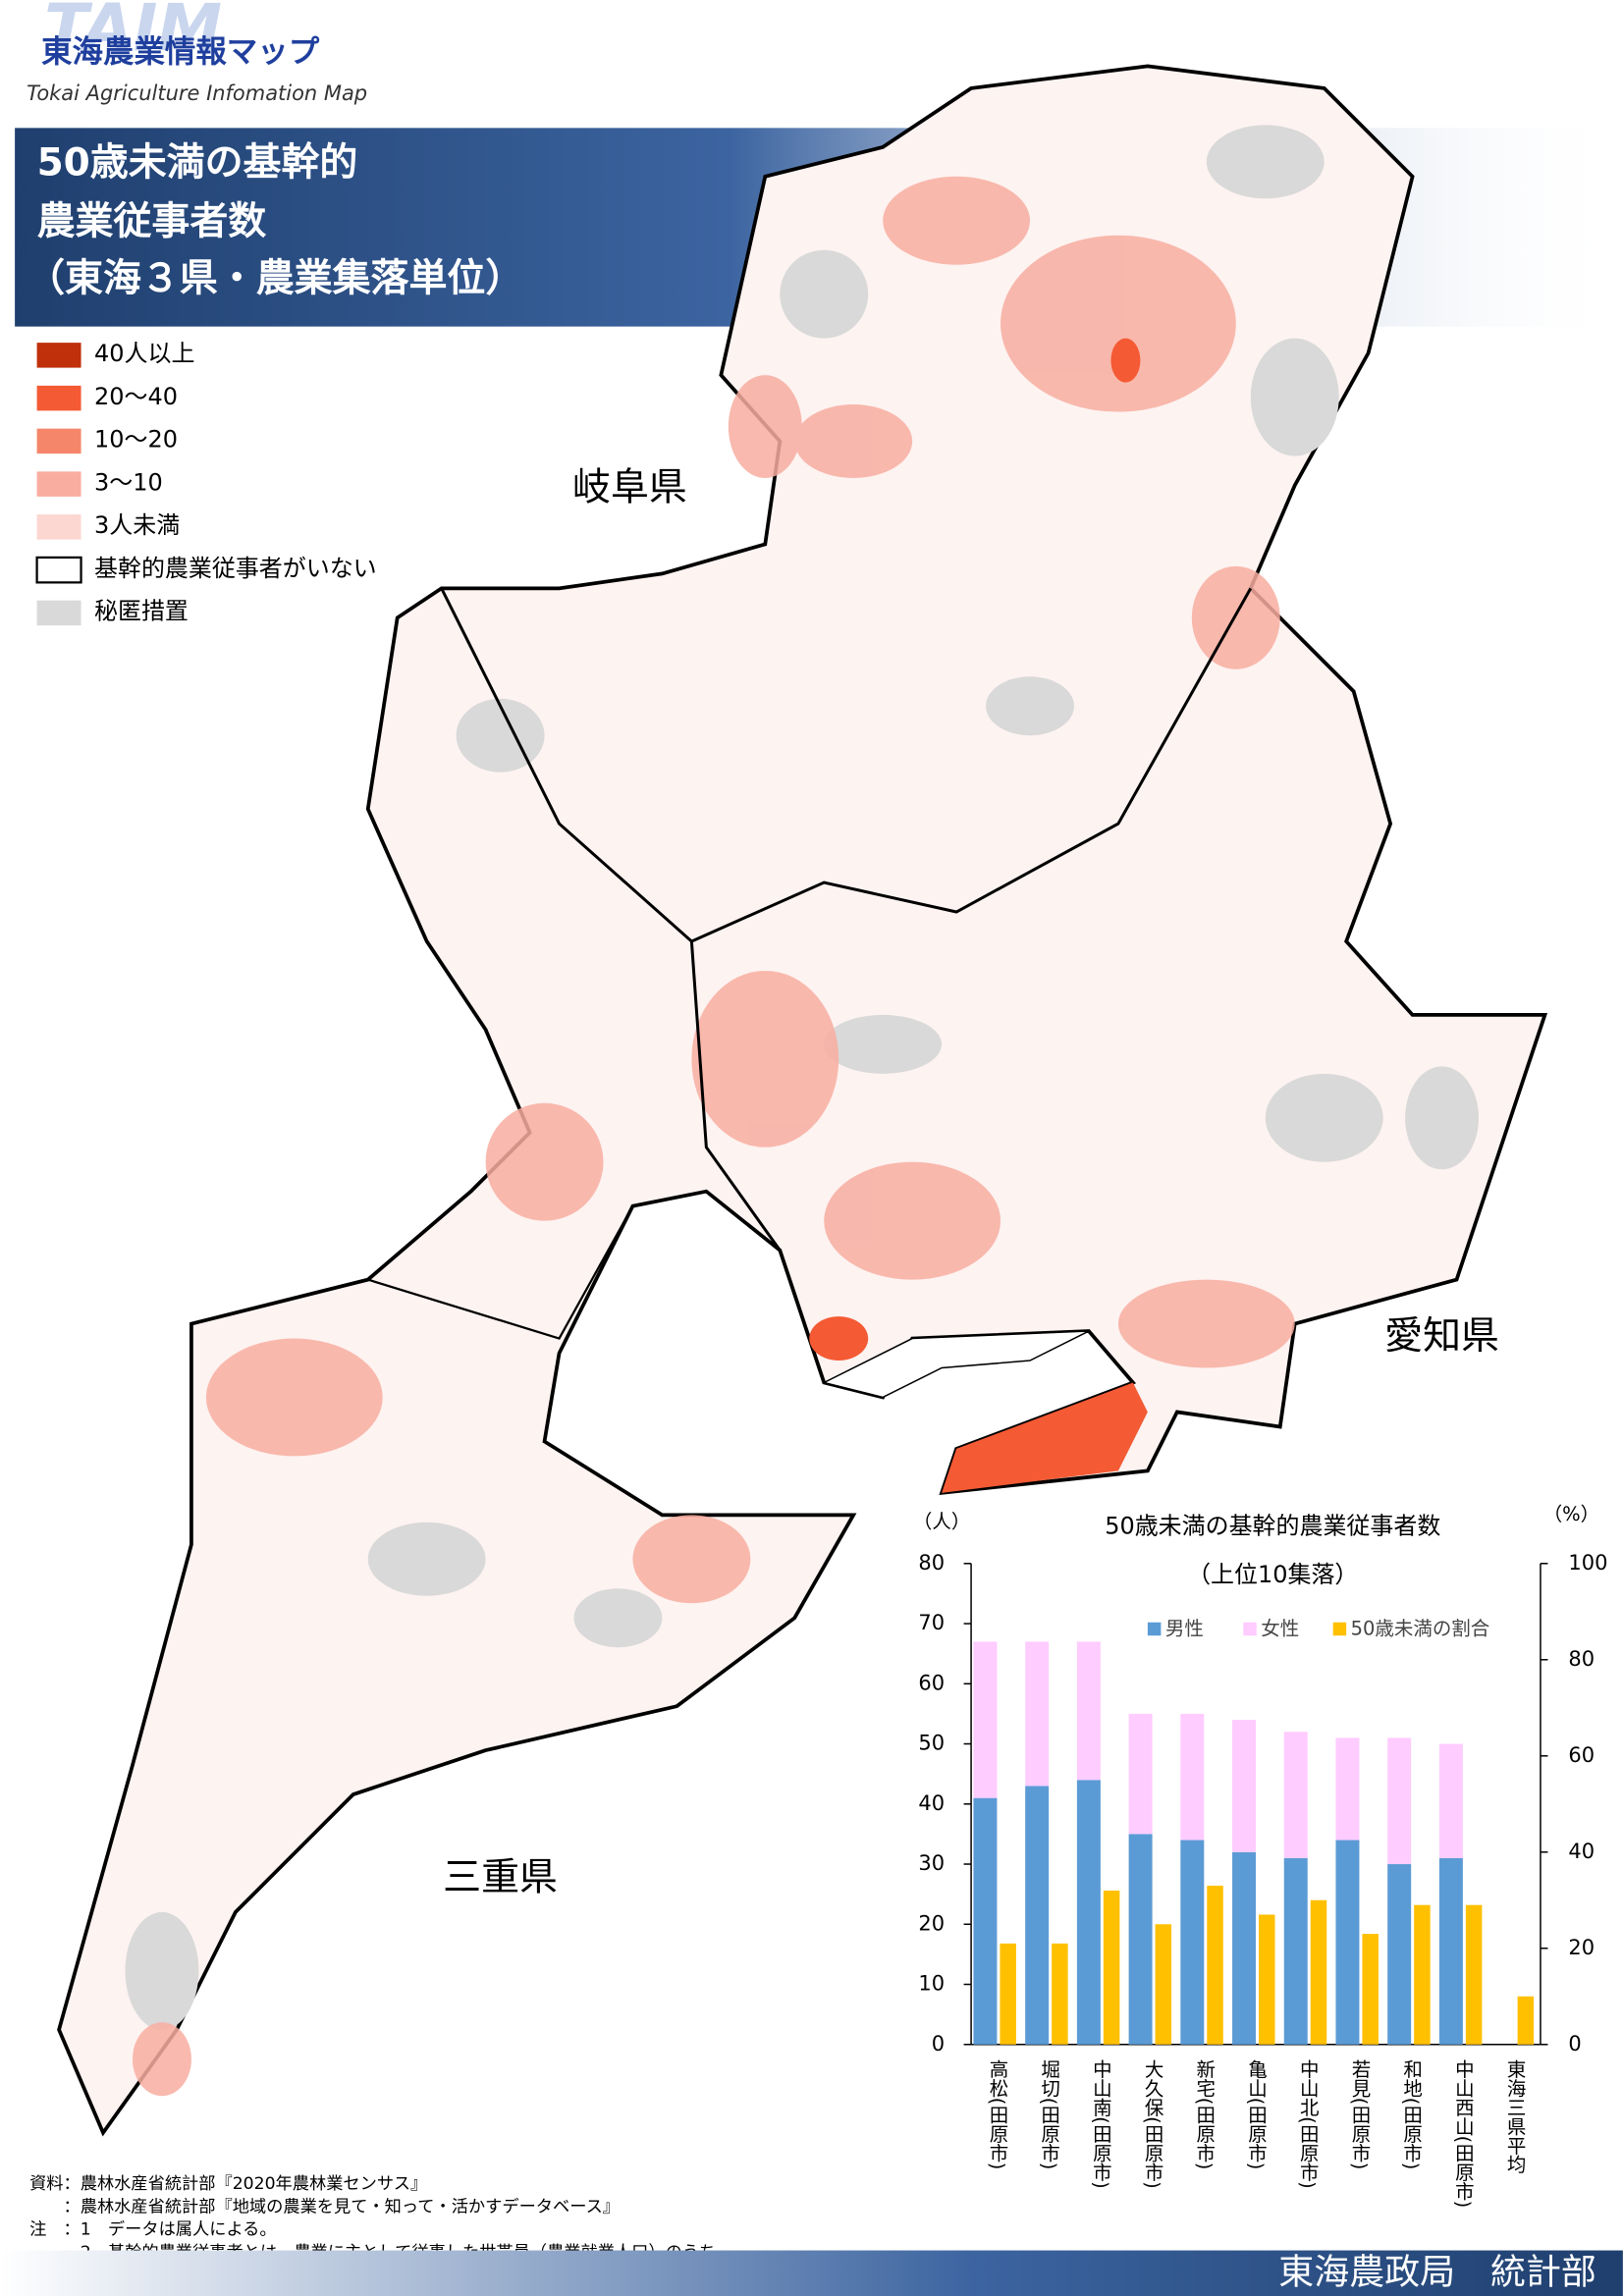  What do you see at coordinates (1514, 2116) in the screenshot?
I see `x-tick-label: 東海三県平均` at bounding box center [1514, 2116].